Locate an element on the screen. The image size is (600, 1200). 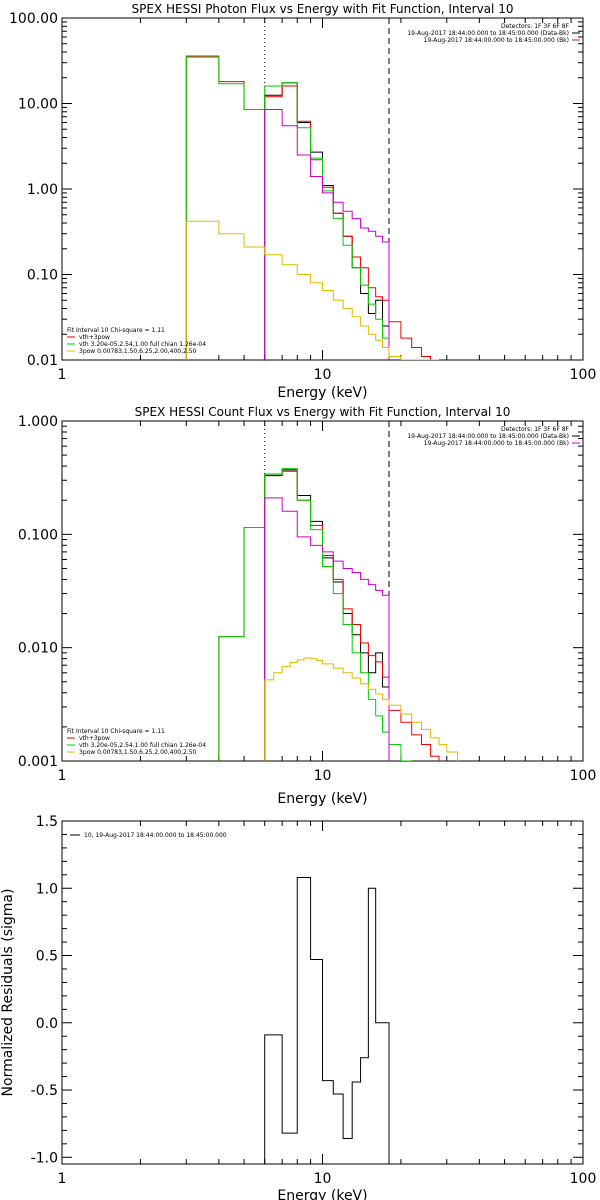
y-tick-label: -1.0 is located at coordinates (44, 1158).